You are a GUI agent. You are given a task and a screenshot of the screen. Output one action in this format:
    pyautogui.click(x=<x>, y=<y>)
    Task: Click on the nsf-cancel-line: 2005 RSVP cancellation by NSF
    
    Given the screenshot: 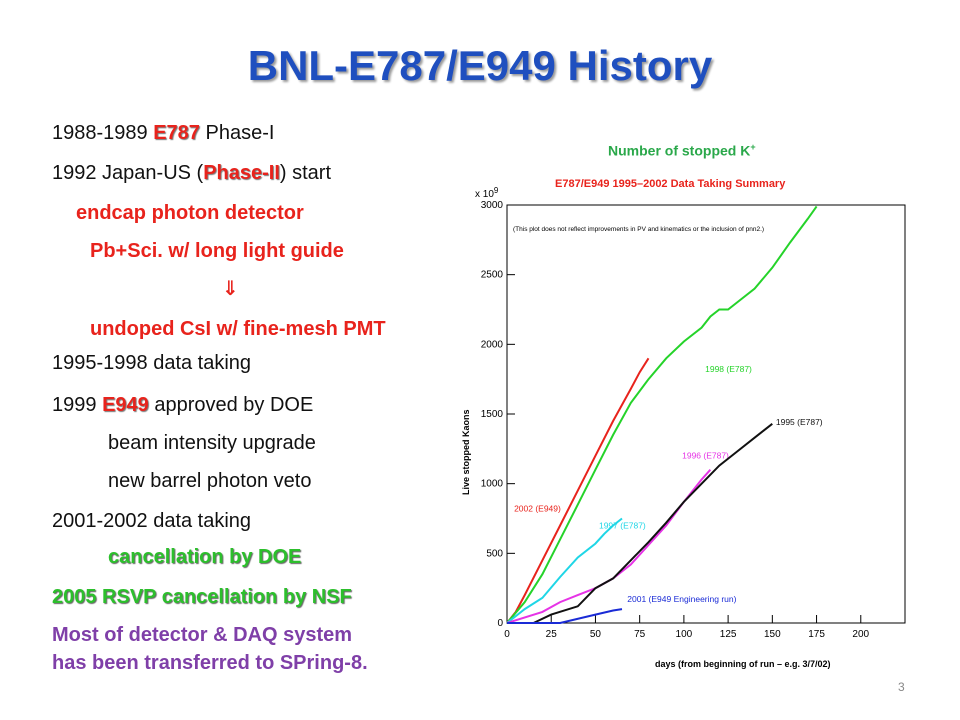 What is the action you would take?
    pyautogui.click(x=202, y=597)
    